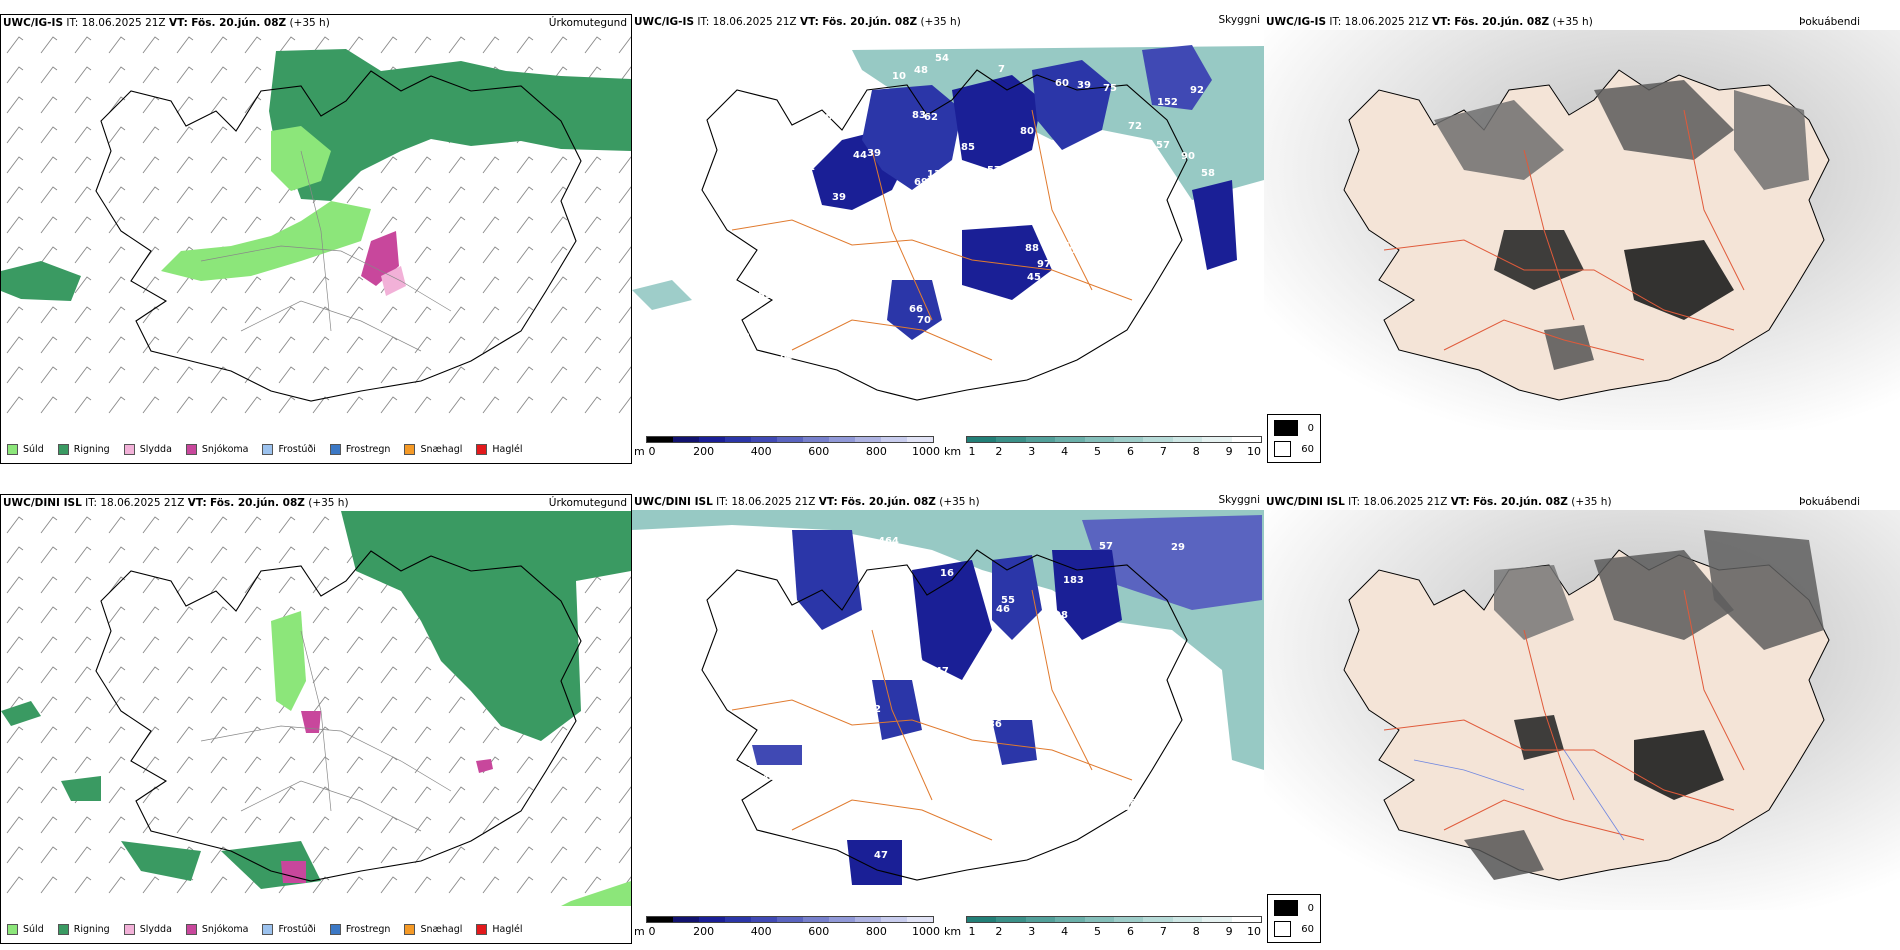  I want to click on colorbar-tick: 7, so click(1163, 931).